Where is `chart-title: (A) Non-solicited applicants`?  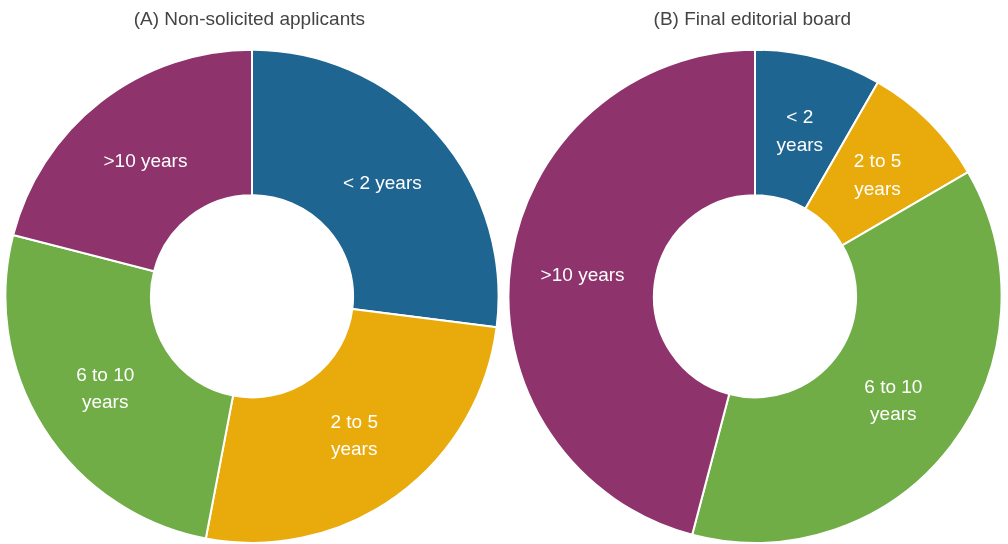
chart-title: (A) Non-solicited applicants is located at coordinates (249, 18).